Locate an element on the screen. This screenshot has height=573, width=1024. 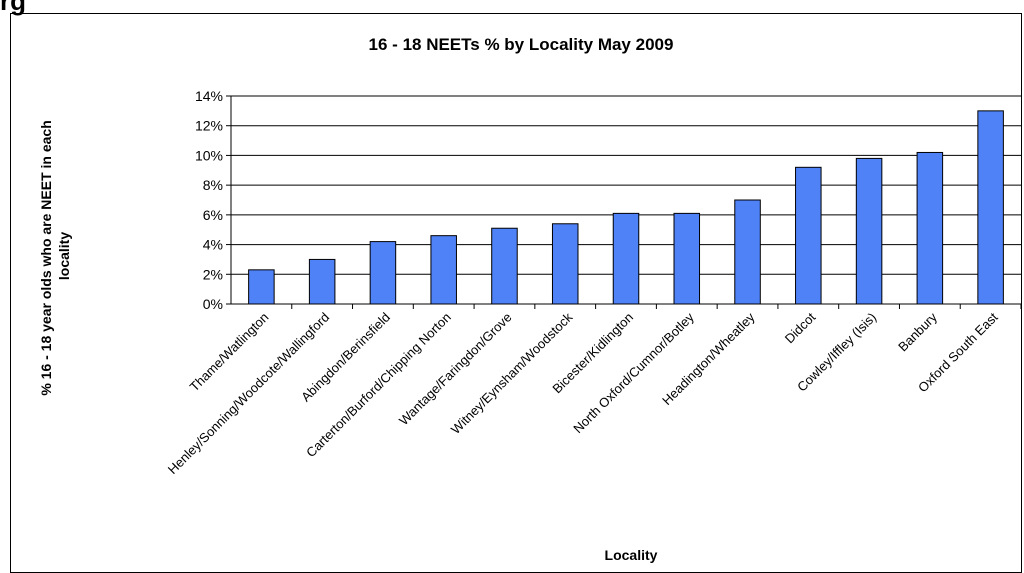
y-tick-label: 4% is located at coordinates (213, 245).